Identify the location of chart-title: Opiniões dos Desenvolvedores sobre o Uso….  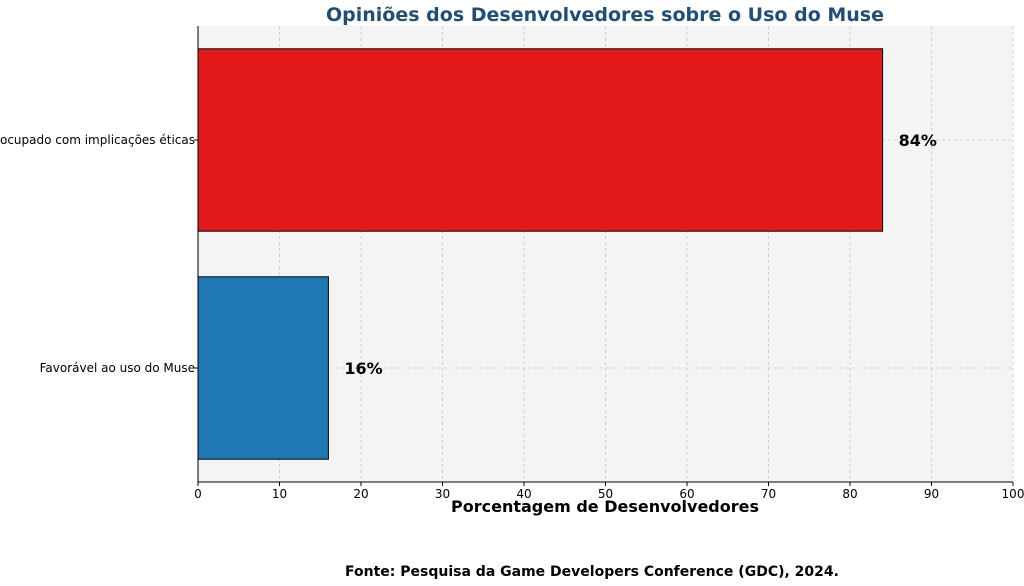
(605, 15).